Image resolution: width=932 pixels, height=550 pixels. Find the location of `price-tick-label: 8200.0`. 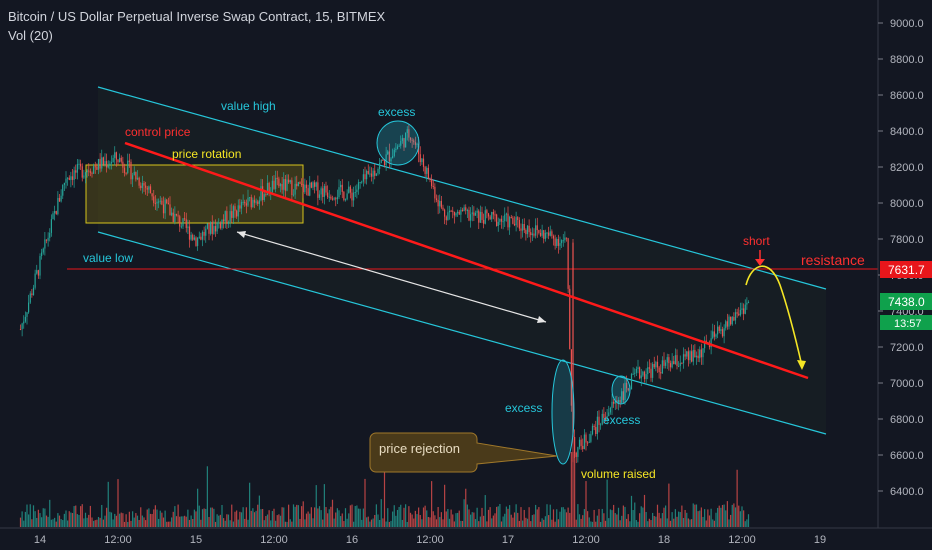

price-tick-label: 8200.0 is located at coordinates (907, 168).